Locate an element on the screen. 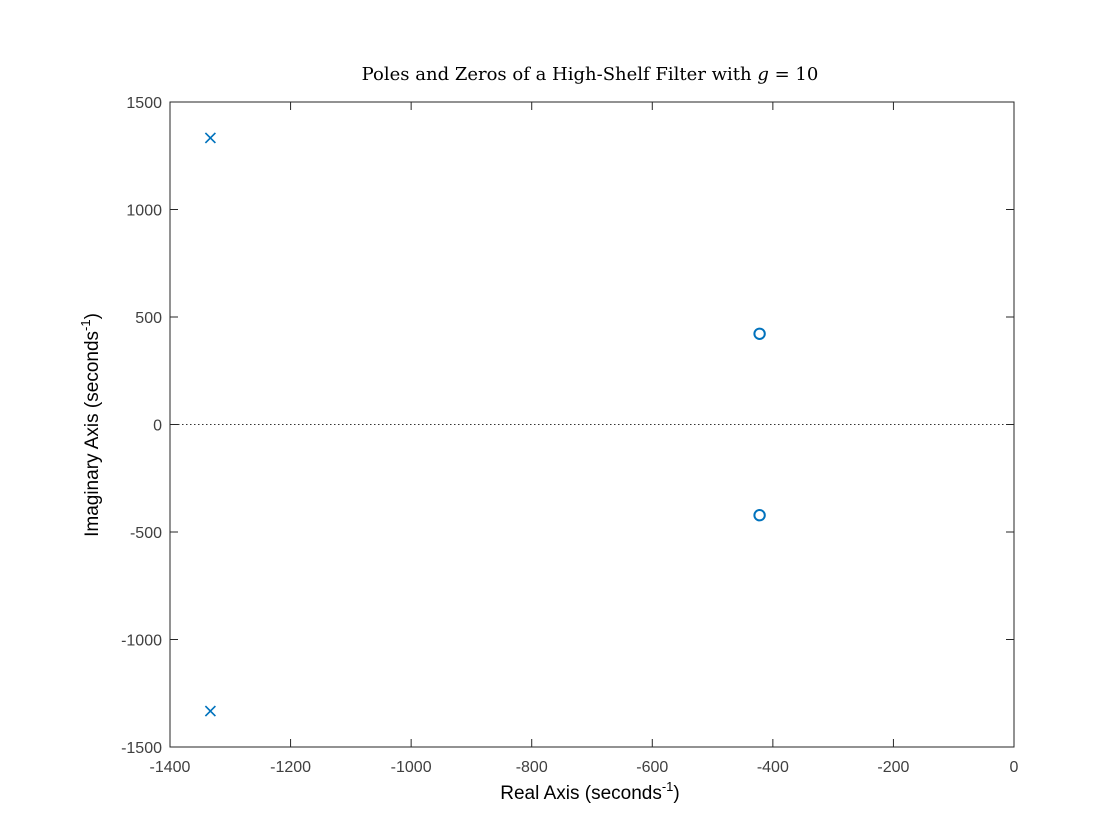  x-tick-label: -1200 is located at coordinates (290, 767).